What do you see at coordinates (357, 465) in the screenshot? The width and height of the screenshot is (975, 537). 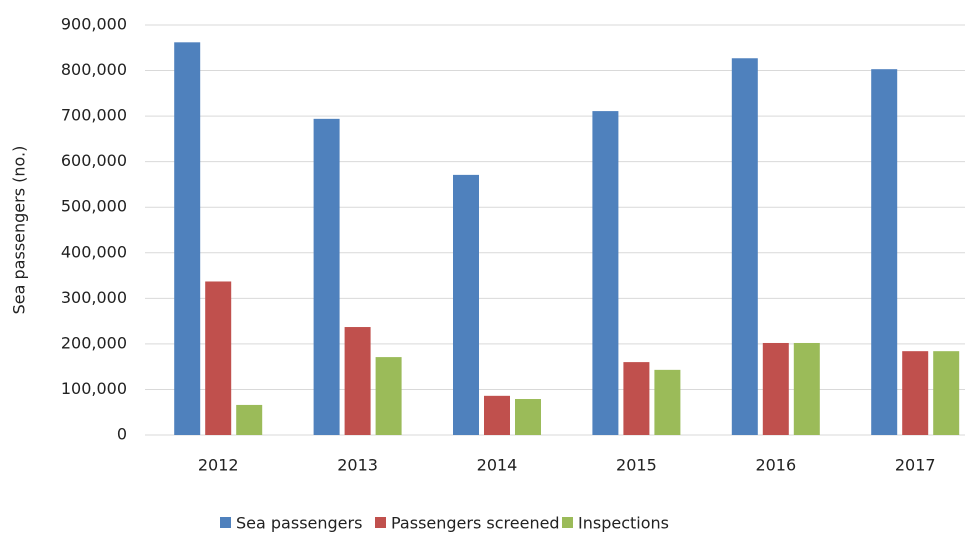 I see `x-tick-label: 2013` at bounding box center [357, 465].